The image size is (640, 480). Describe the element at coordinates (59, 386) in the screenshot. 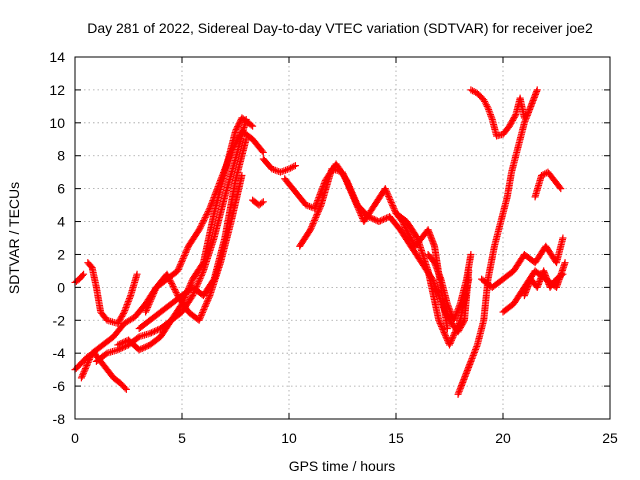

I see `y-tick-label: -6` at that location.